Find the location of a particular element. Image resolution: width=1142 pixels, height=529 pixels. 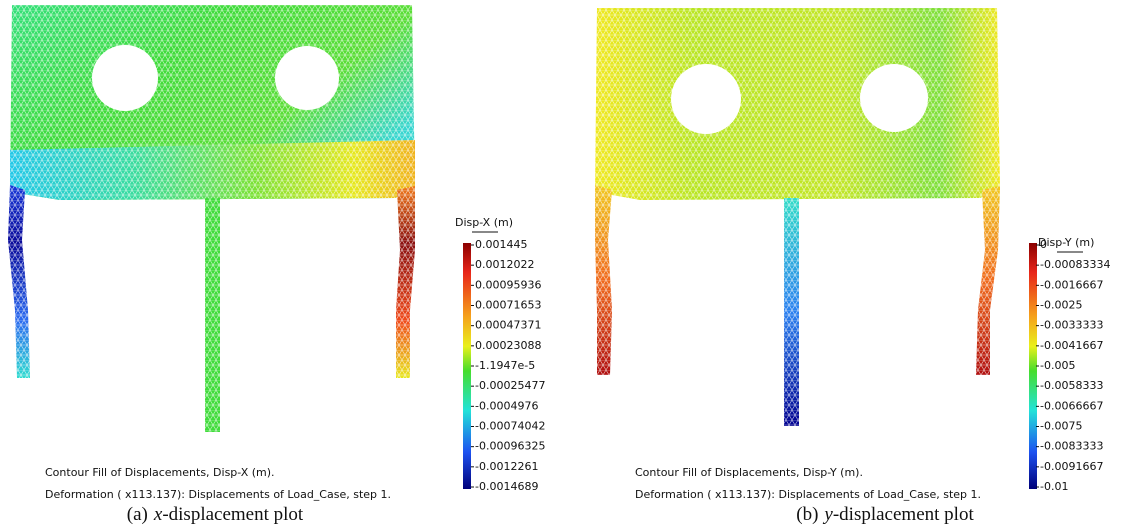

legend-label: -1.1947e-5 is located at coordinates (505, 365).